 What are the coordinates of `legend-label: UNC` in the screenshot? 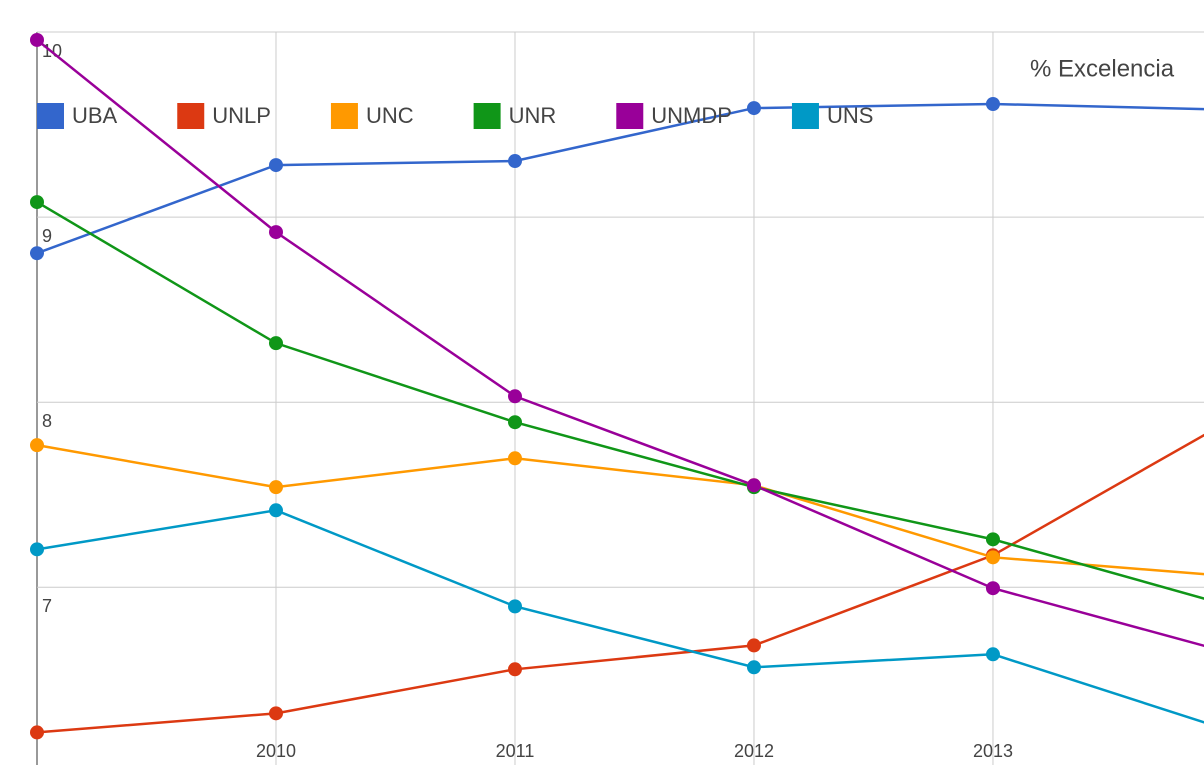 It's located at (390, 115).